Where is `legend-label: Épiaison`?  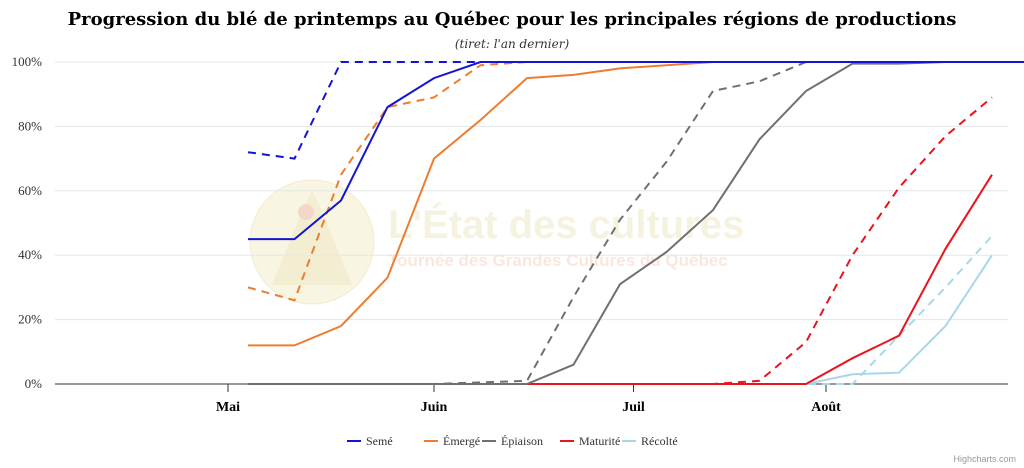
legend-label: Épiaison is located at coordinates (522, 441).